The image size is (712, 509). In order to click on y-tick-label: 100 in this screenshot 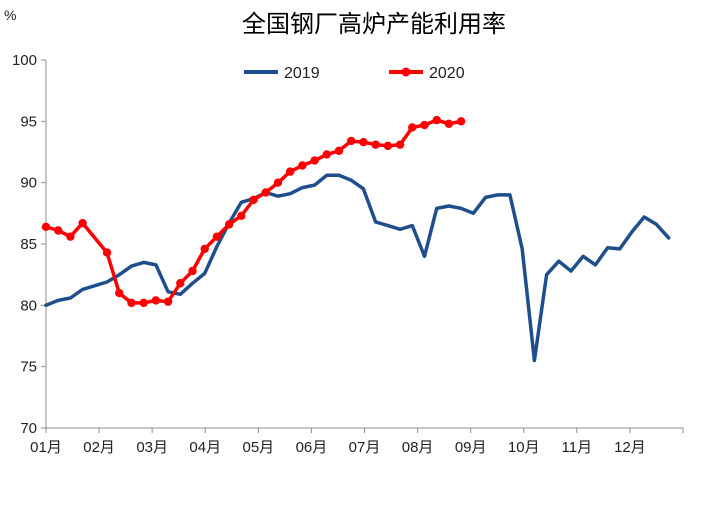, I will do `click(24, 60)`.